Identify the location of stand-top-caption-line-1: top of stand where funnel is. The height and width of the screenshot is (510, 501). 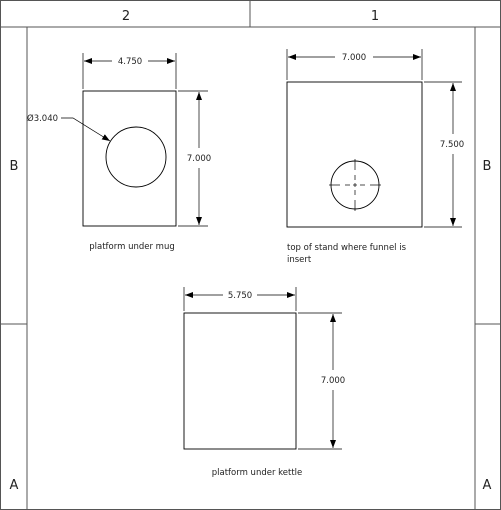
(347, 248).